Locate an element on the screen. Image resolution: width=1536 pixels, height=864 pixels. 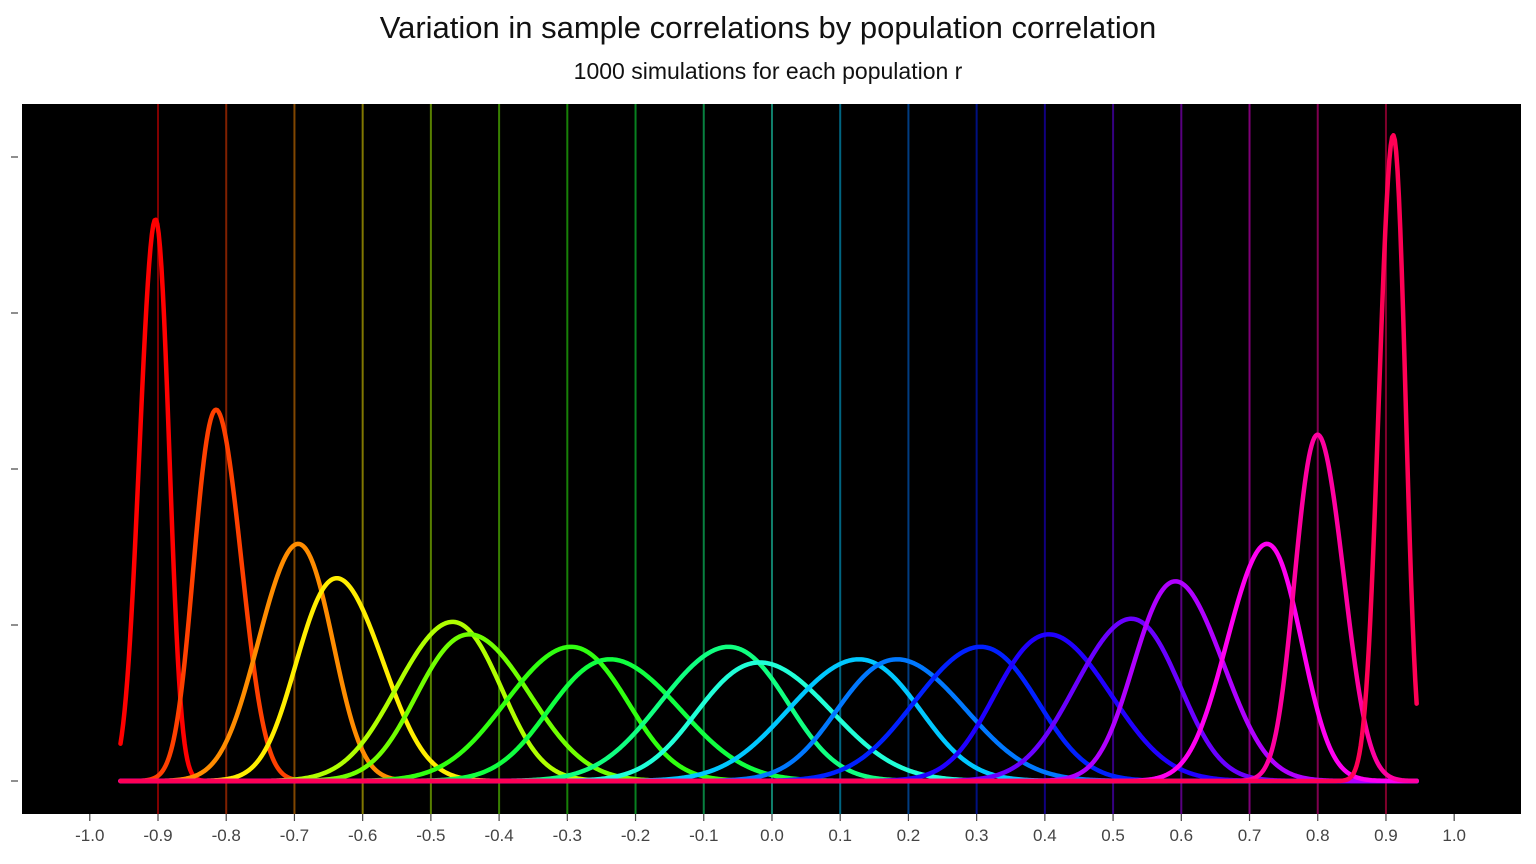
x-tick-label: 0.3 is located at coordinates (977, 835).